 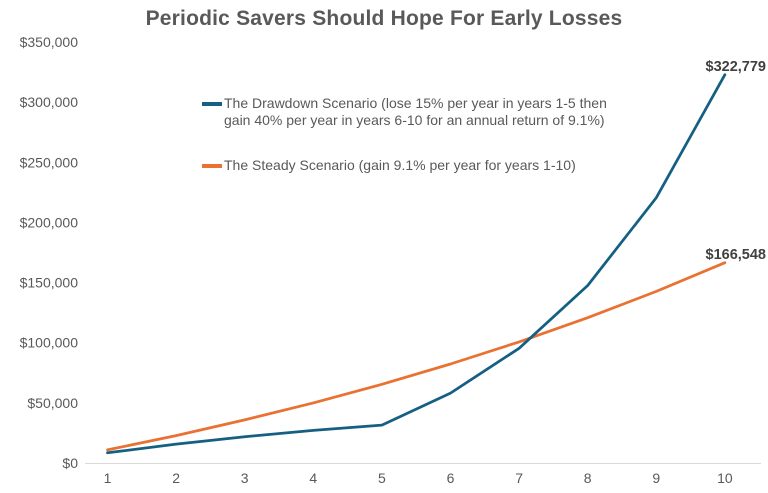 What do you see at coordinates (382, 478) in the screenshot?
I see `x-tick-label: 5` at bounding box center [382, 478].